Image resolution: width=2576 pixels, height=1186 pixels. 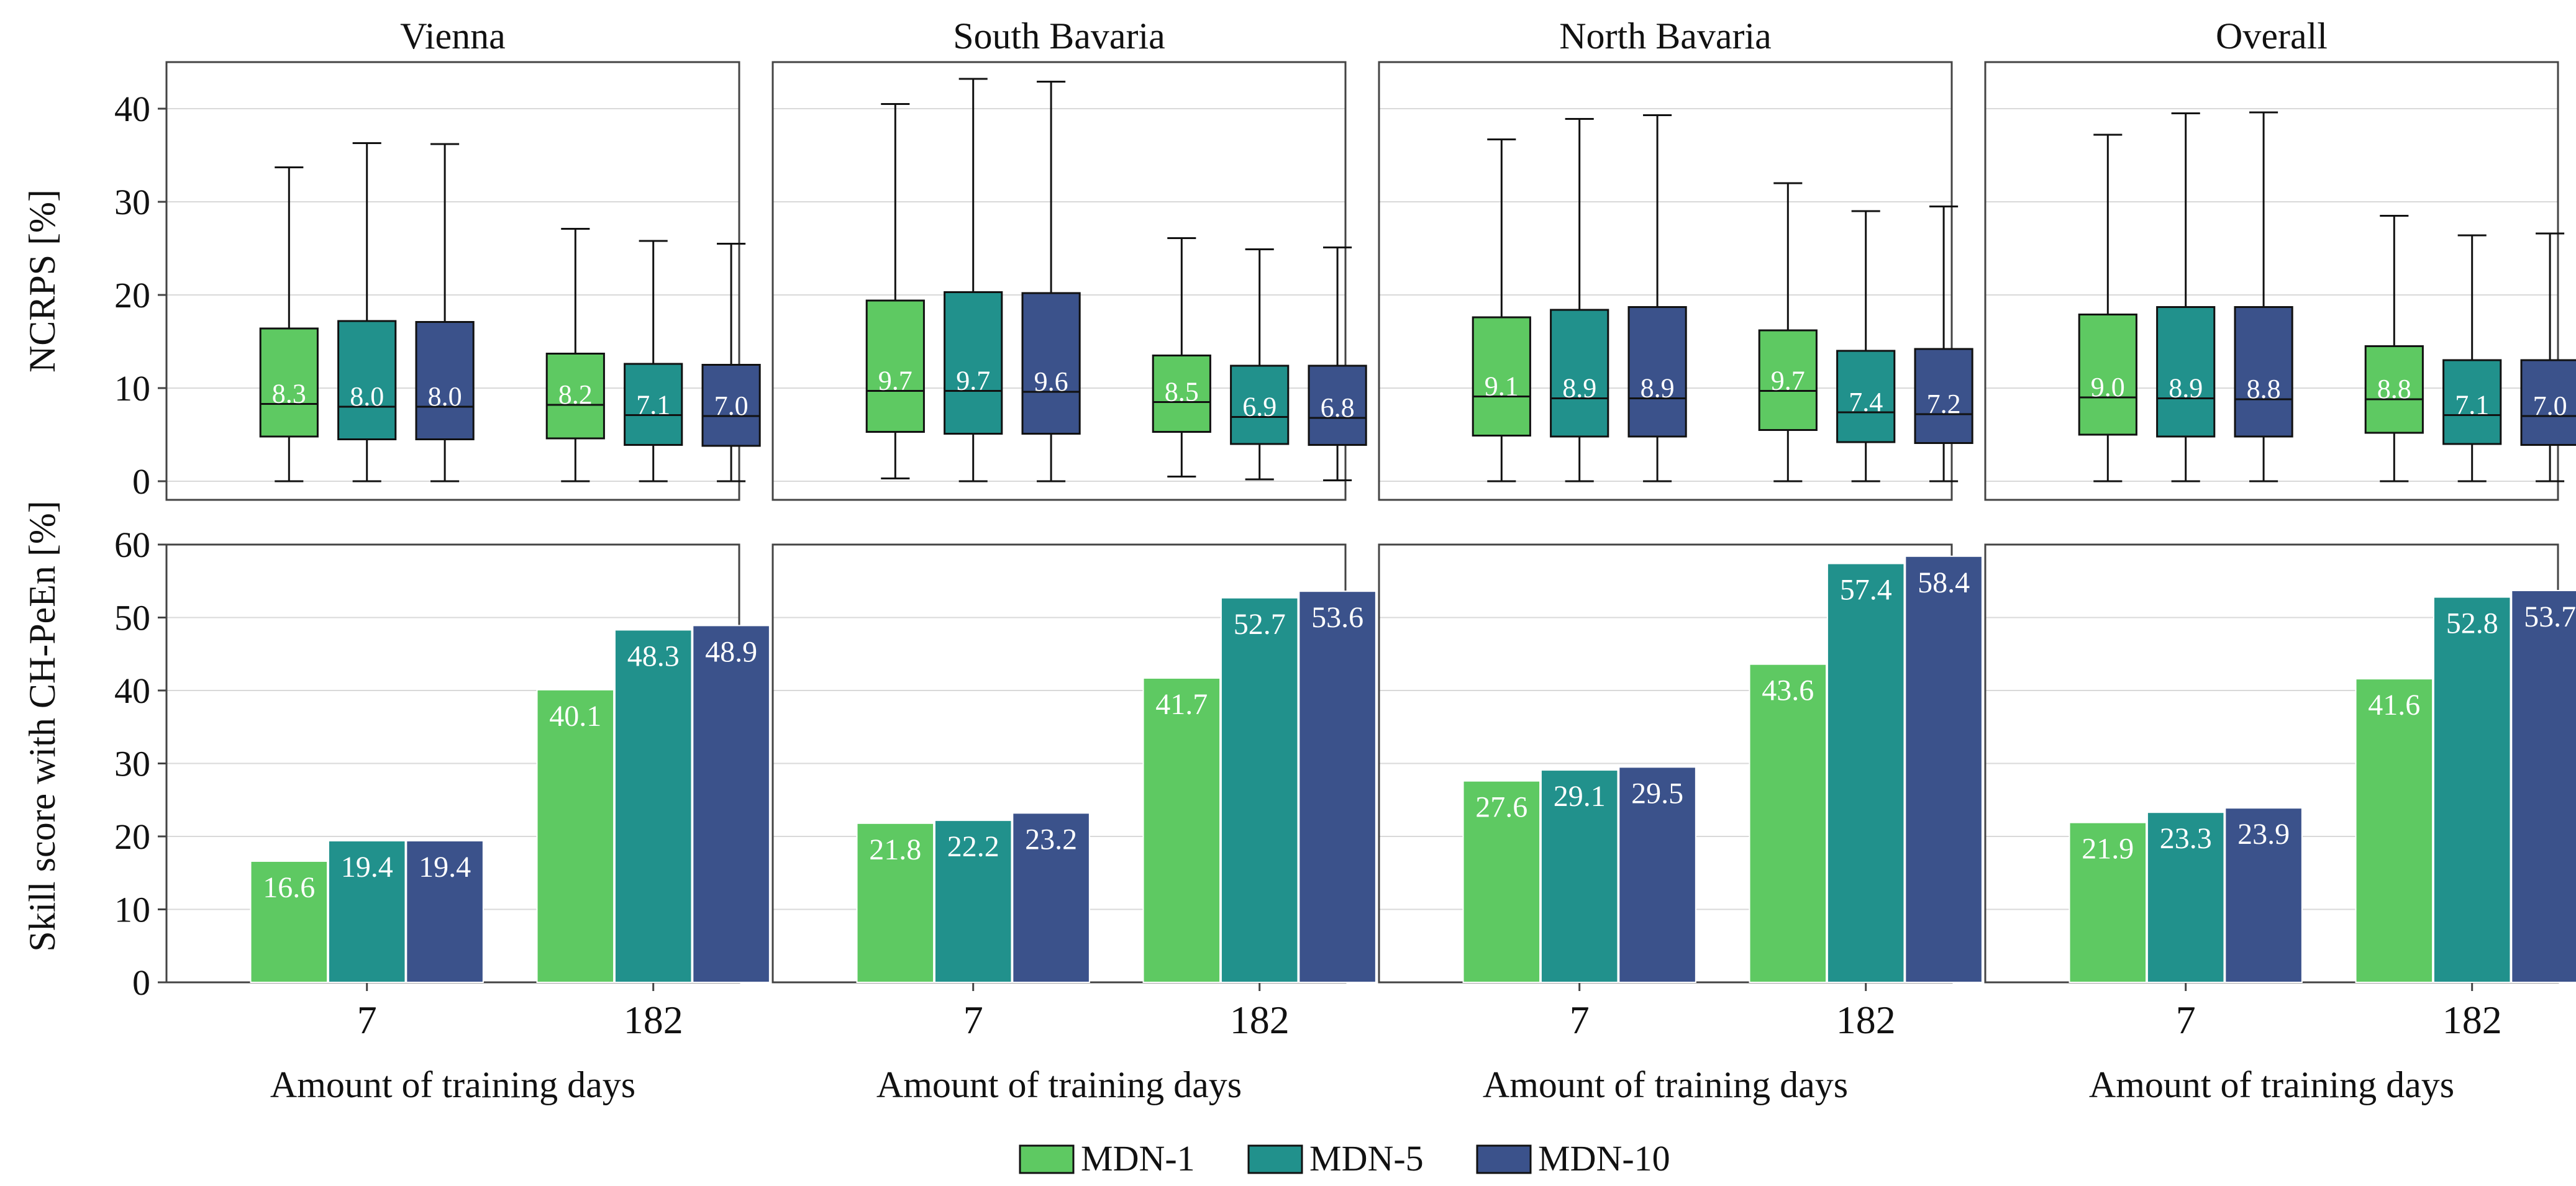 What do you see at coordinates (2550, 616) in the screenshot?
I see `bar-value-label: 53.7` at bounding box center [2550, 616].